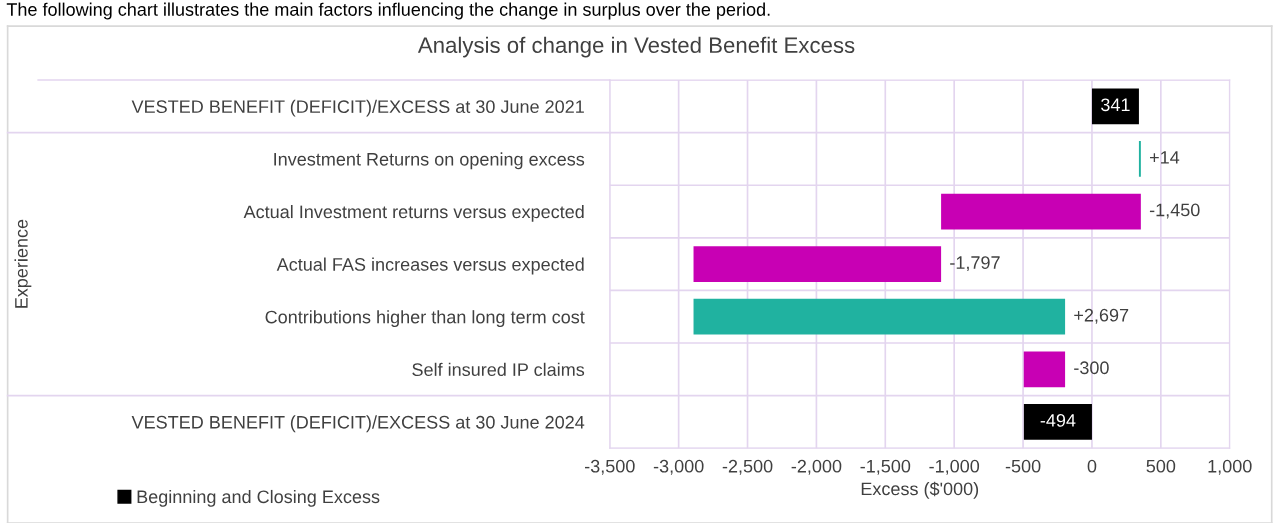 The height and width of the screenshot is (523, 1273). What do you see at coordinates (1161, 466) in the screenshot?
I see `x-tick-label: 500` at bounding box center [1161, 466].